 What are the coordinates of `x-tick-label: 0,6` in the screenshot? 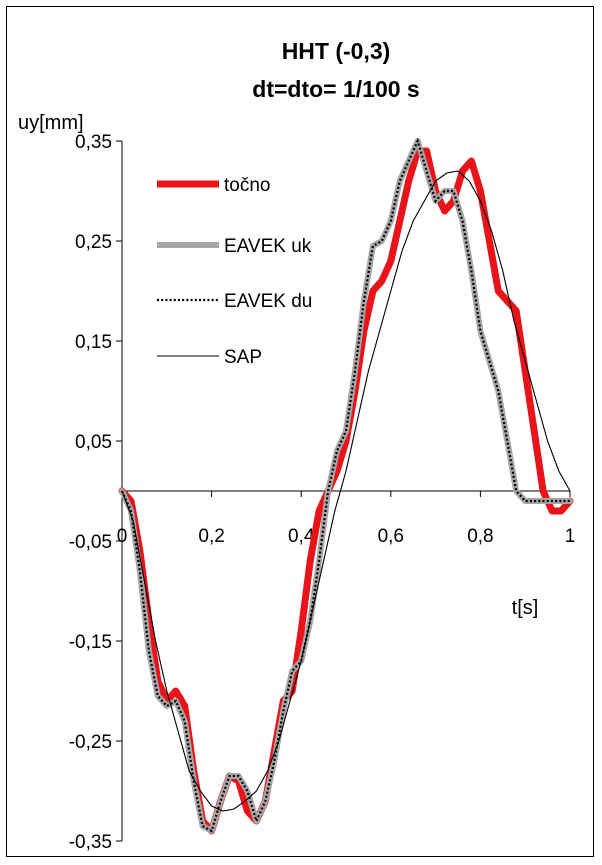 It's located at (391, 536).